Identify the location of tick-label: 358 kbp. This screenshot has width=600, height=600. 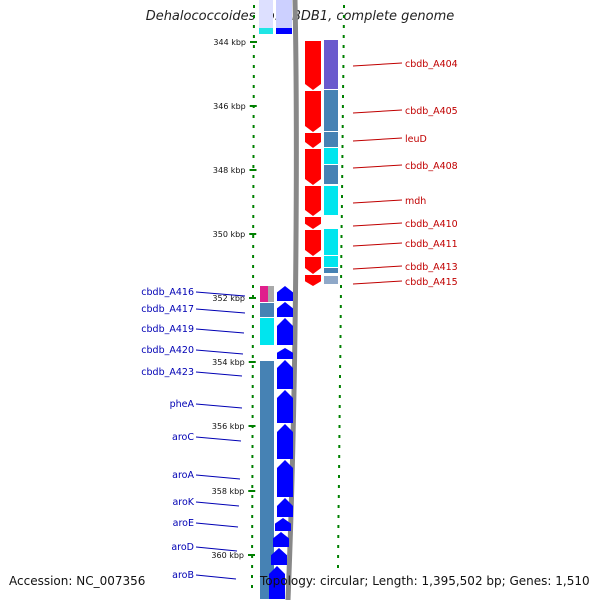
(228, 491).